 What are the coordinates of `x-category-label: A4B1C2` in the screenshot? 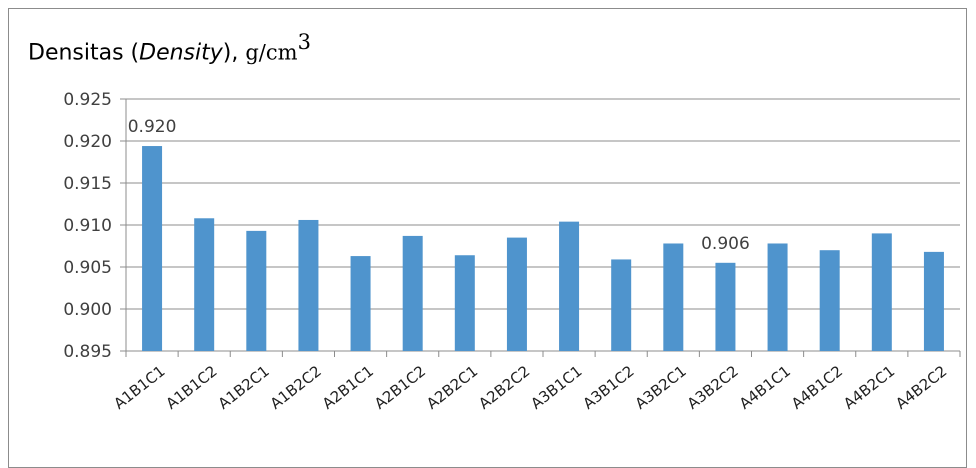 It's located at (817, 387).